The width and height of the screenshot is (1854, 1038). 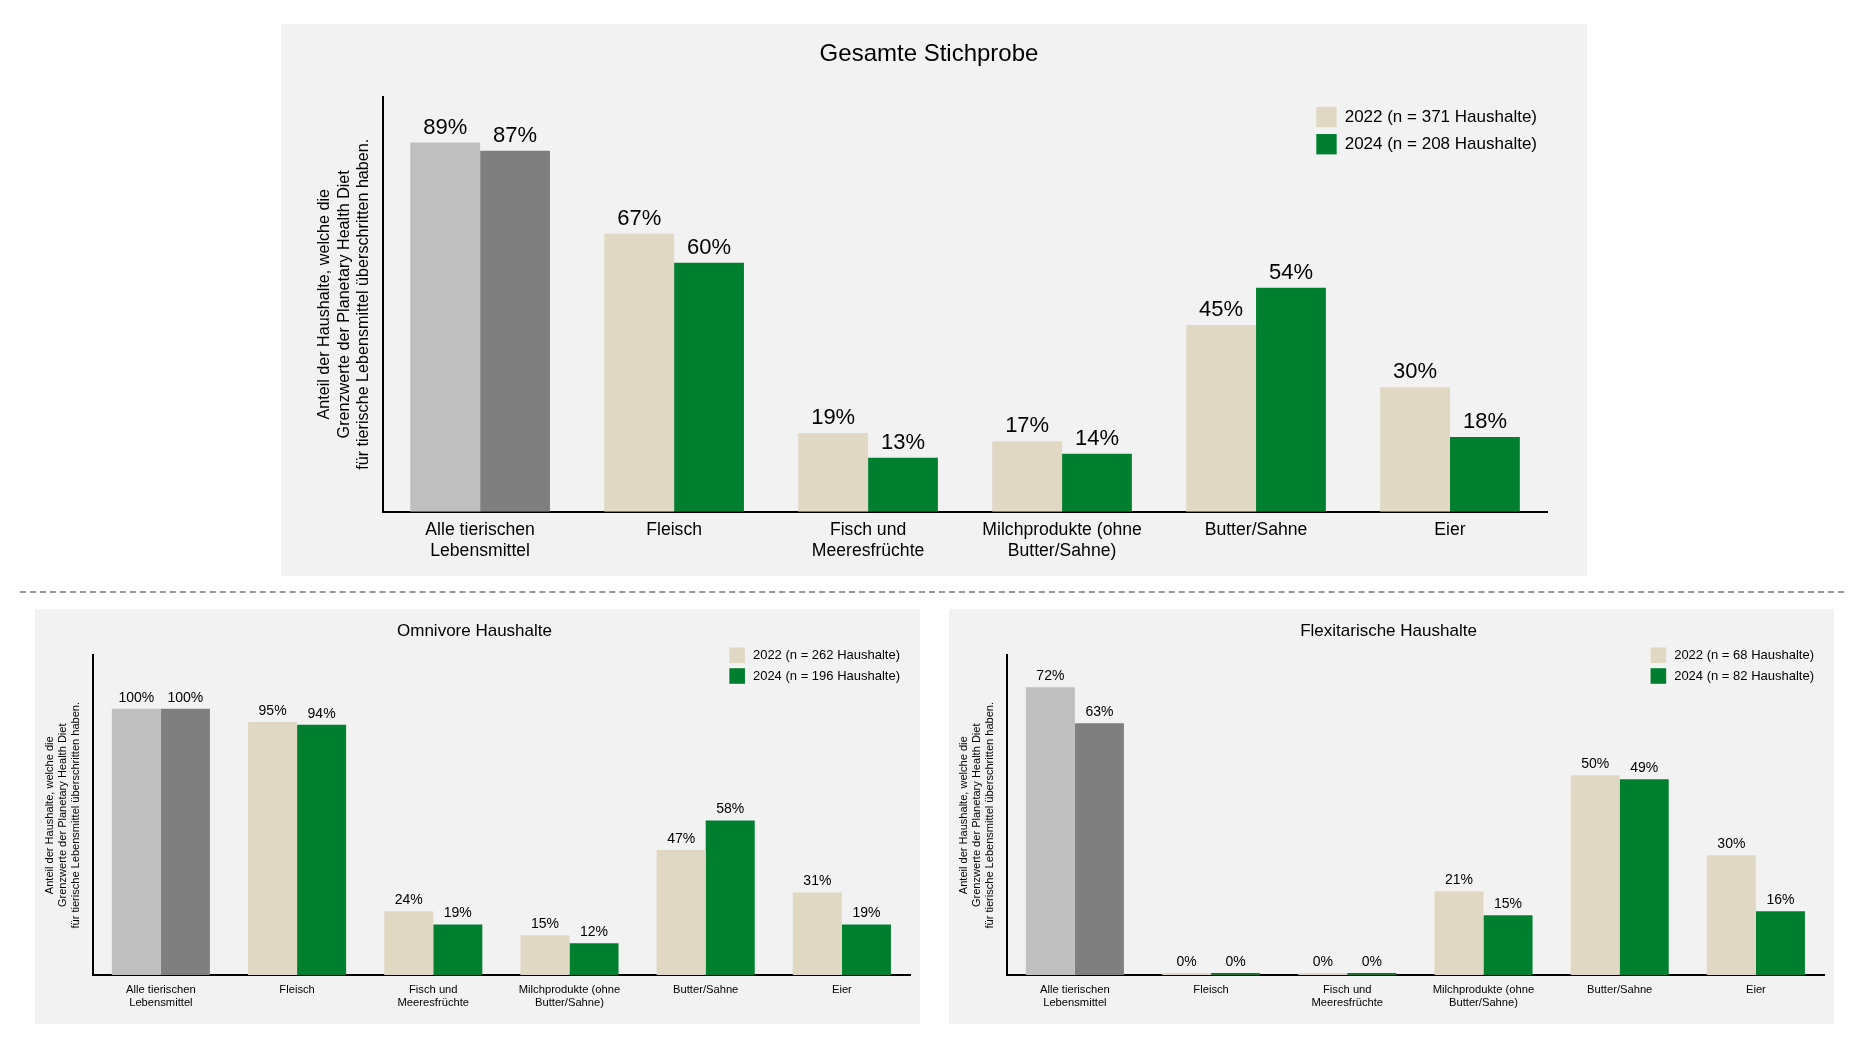 I want to click on legend-label: 2024 (n = 82 Haushalte), so click(x=1744, y=675).